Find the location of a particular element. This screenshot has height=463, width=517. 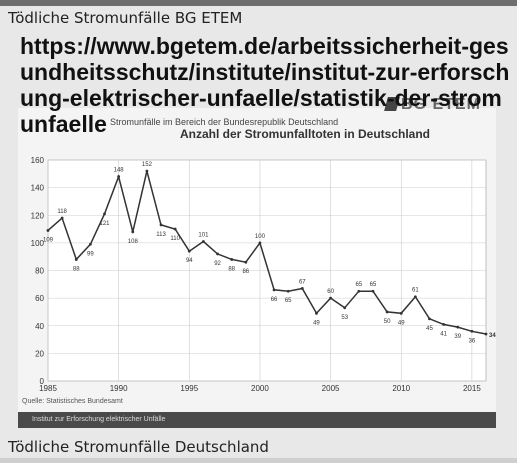

x-tick-label: 2000 is located at coordinates (260, 388).